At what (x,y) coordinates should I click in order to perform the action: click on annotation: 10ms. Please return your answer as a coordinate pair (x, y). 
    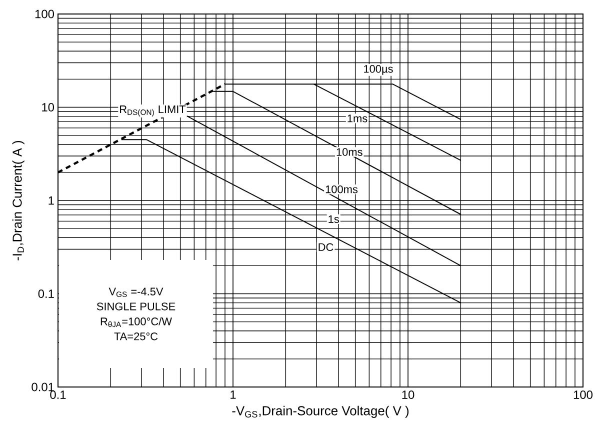
    Looking at the image, I should click on (349, 152).